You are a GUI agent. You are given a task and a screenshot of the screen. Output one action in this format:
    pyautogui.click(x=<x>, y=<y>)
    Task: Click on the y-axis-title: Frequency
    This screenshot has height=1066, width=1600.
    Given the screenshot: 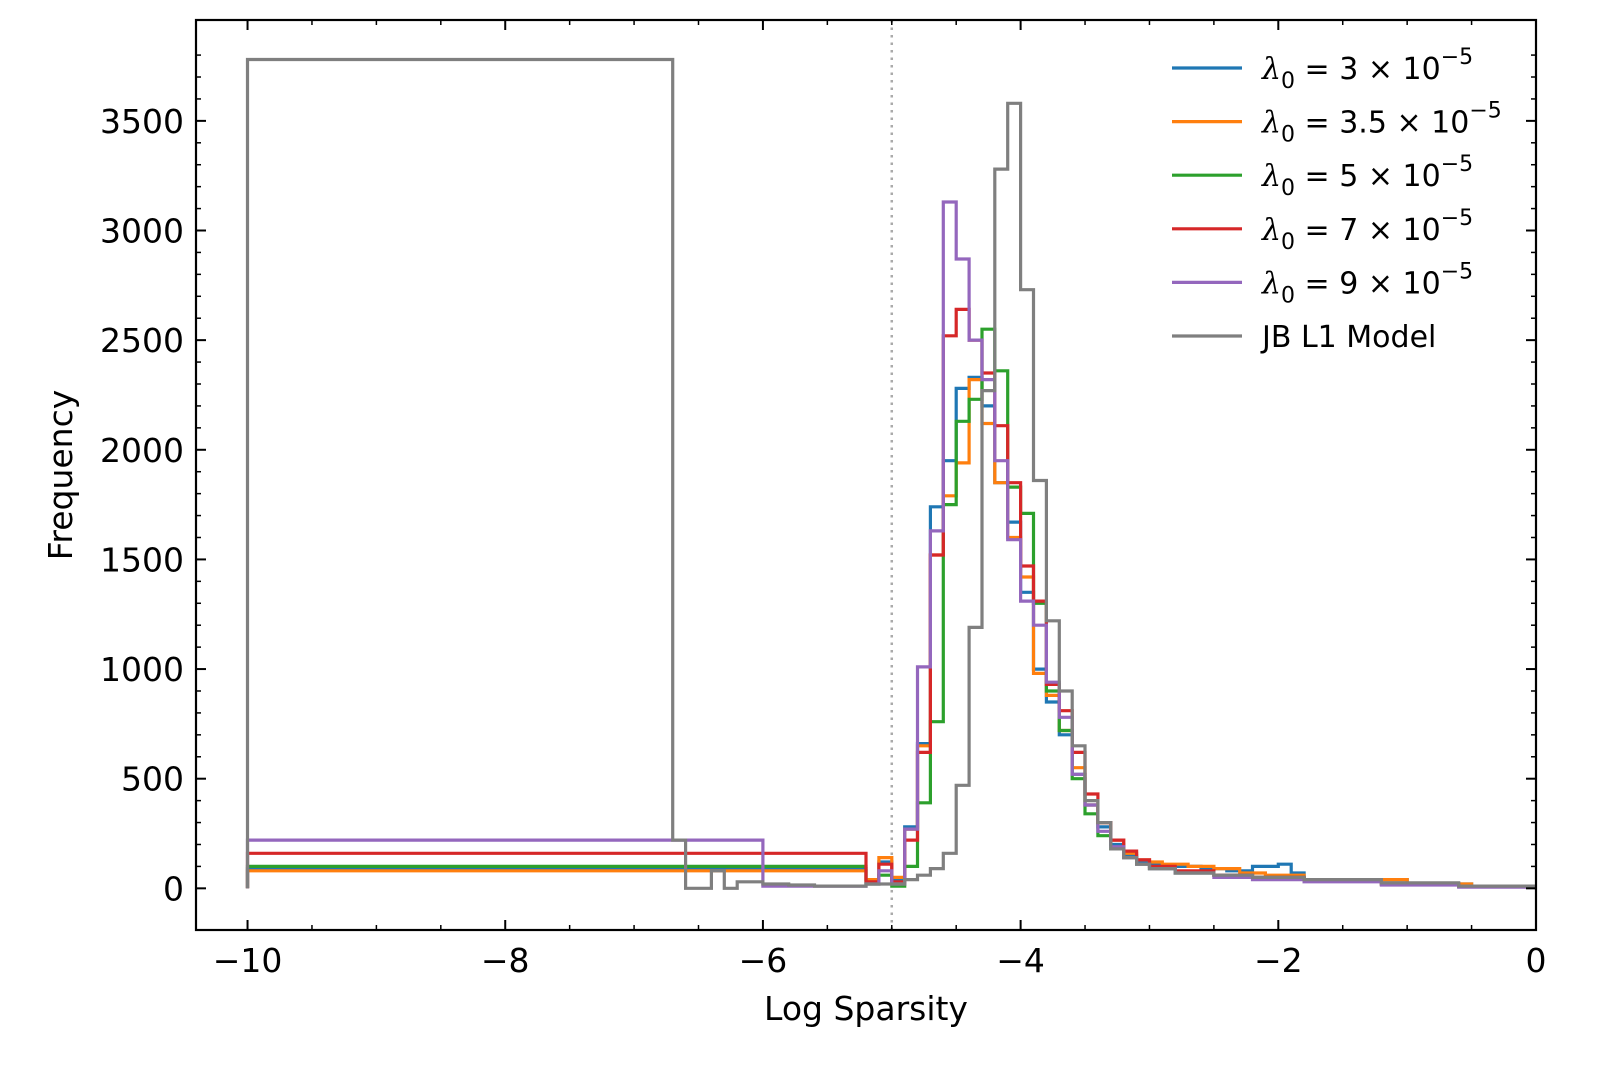 What is the action you would take?
    pyautogui.click(x=60, y=475)
    